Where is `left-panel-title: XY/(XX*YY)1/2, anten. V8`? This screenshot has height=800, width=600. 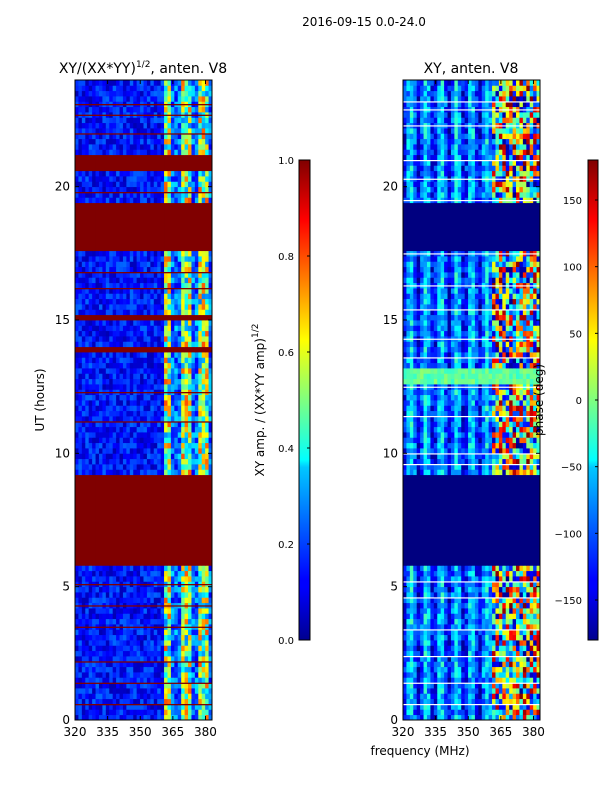
left-panel-title: XY/(XX*YY)1/2, anten. V8 is located at coordinates (143, 68).